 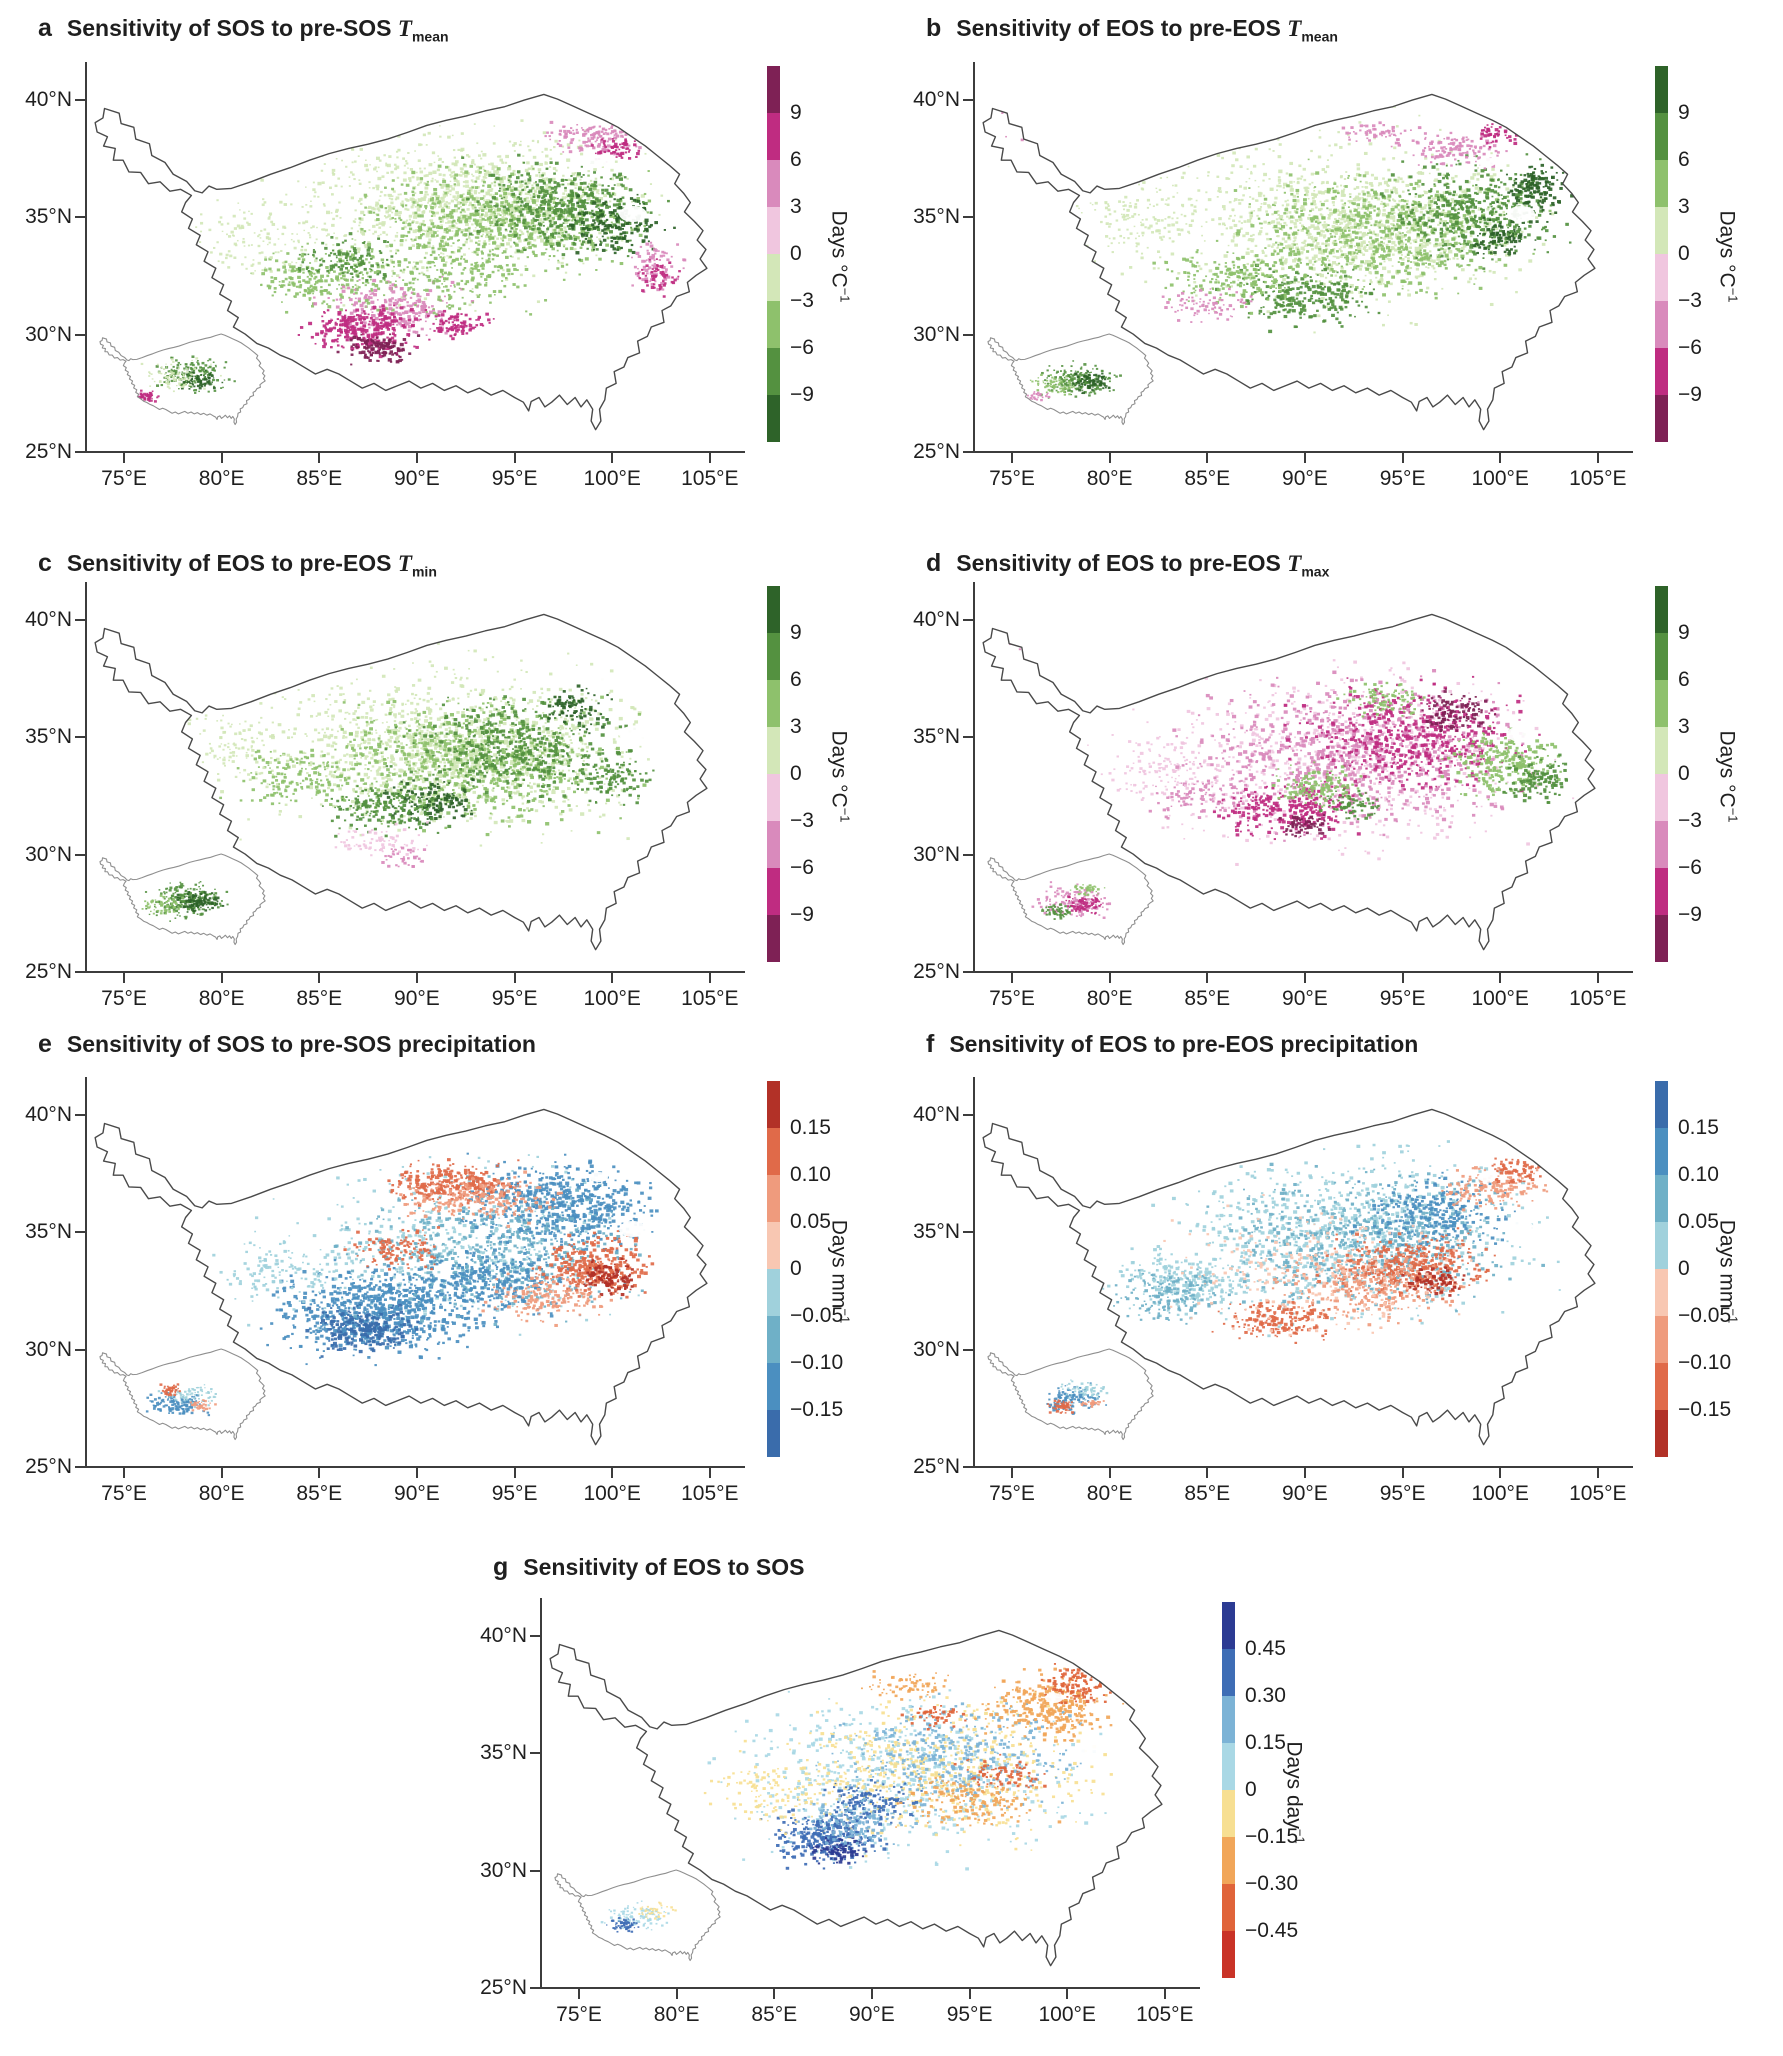 What do you see at coordinates (817, 1362) in the screenshot?
I see `colorbar-tick-label: −0.10` at bounding box center [817, 1362].